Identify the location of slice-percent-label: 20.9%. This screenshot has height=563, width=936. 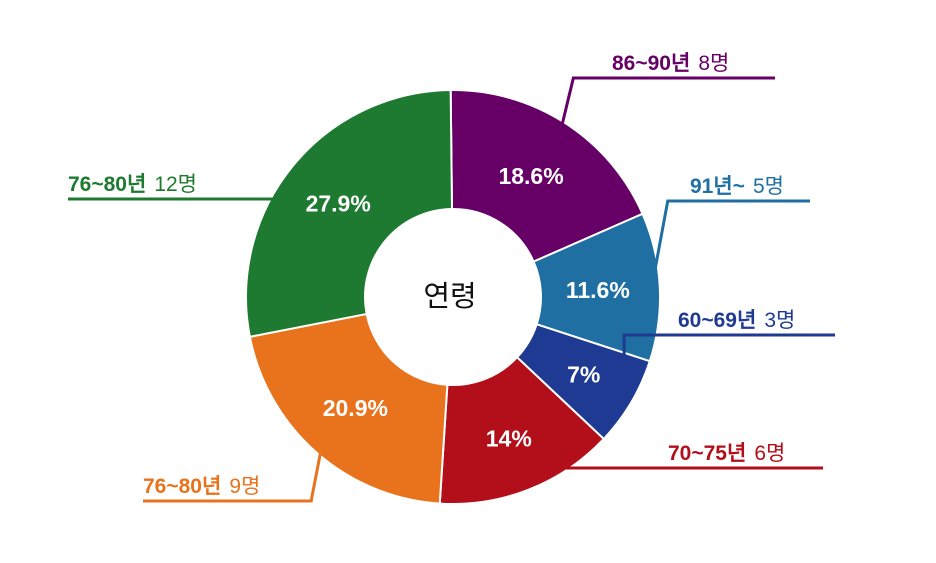
(355, 408).